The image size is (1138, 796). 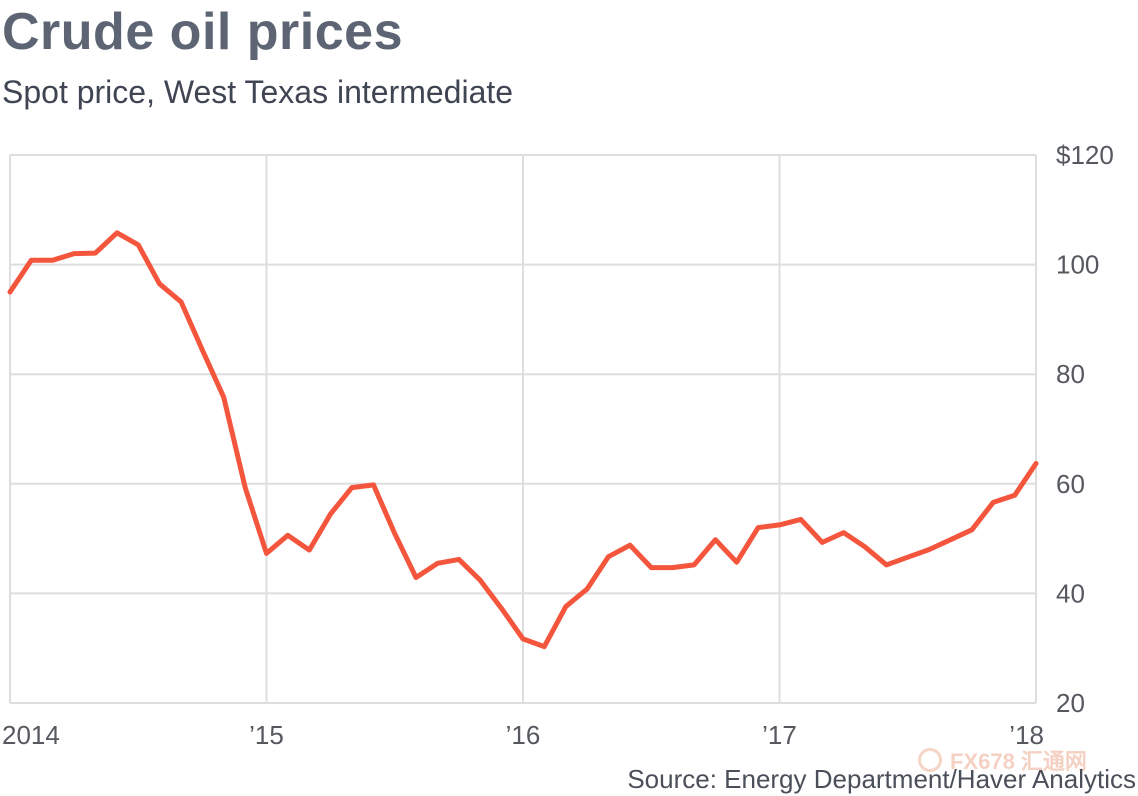 What do you see at coordinates (258, 92) in the screenshot?
I see `chart-subtitle: Spot price, West Texas intermediate` at bounding box center [258, 92].